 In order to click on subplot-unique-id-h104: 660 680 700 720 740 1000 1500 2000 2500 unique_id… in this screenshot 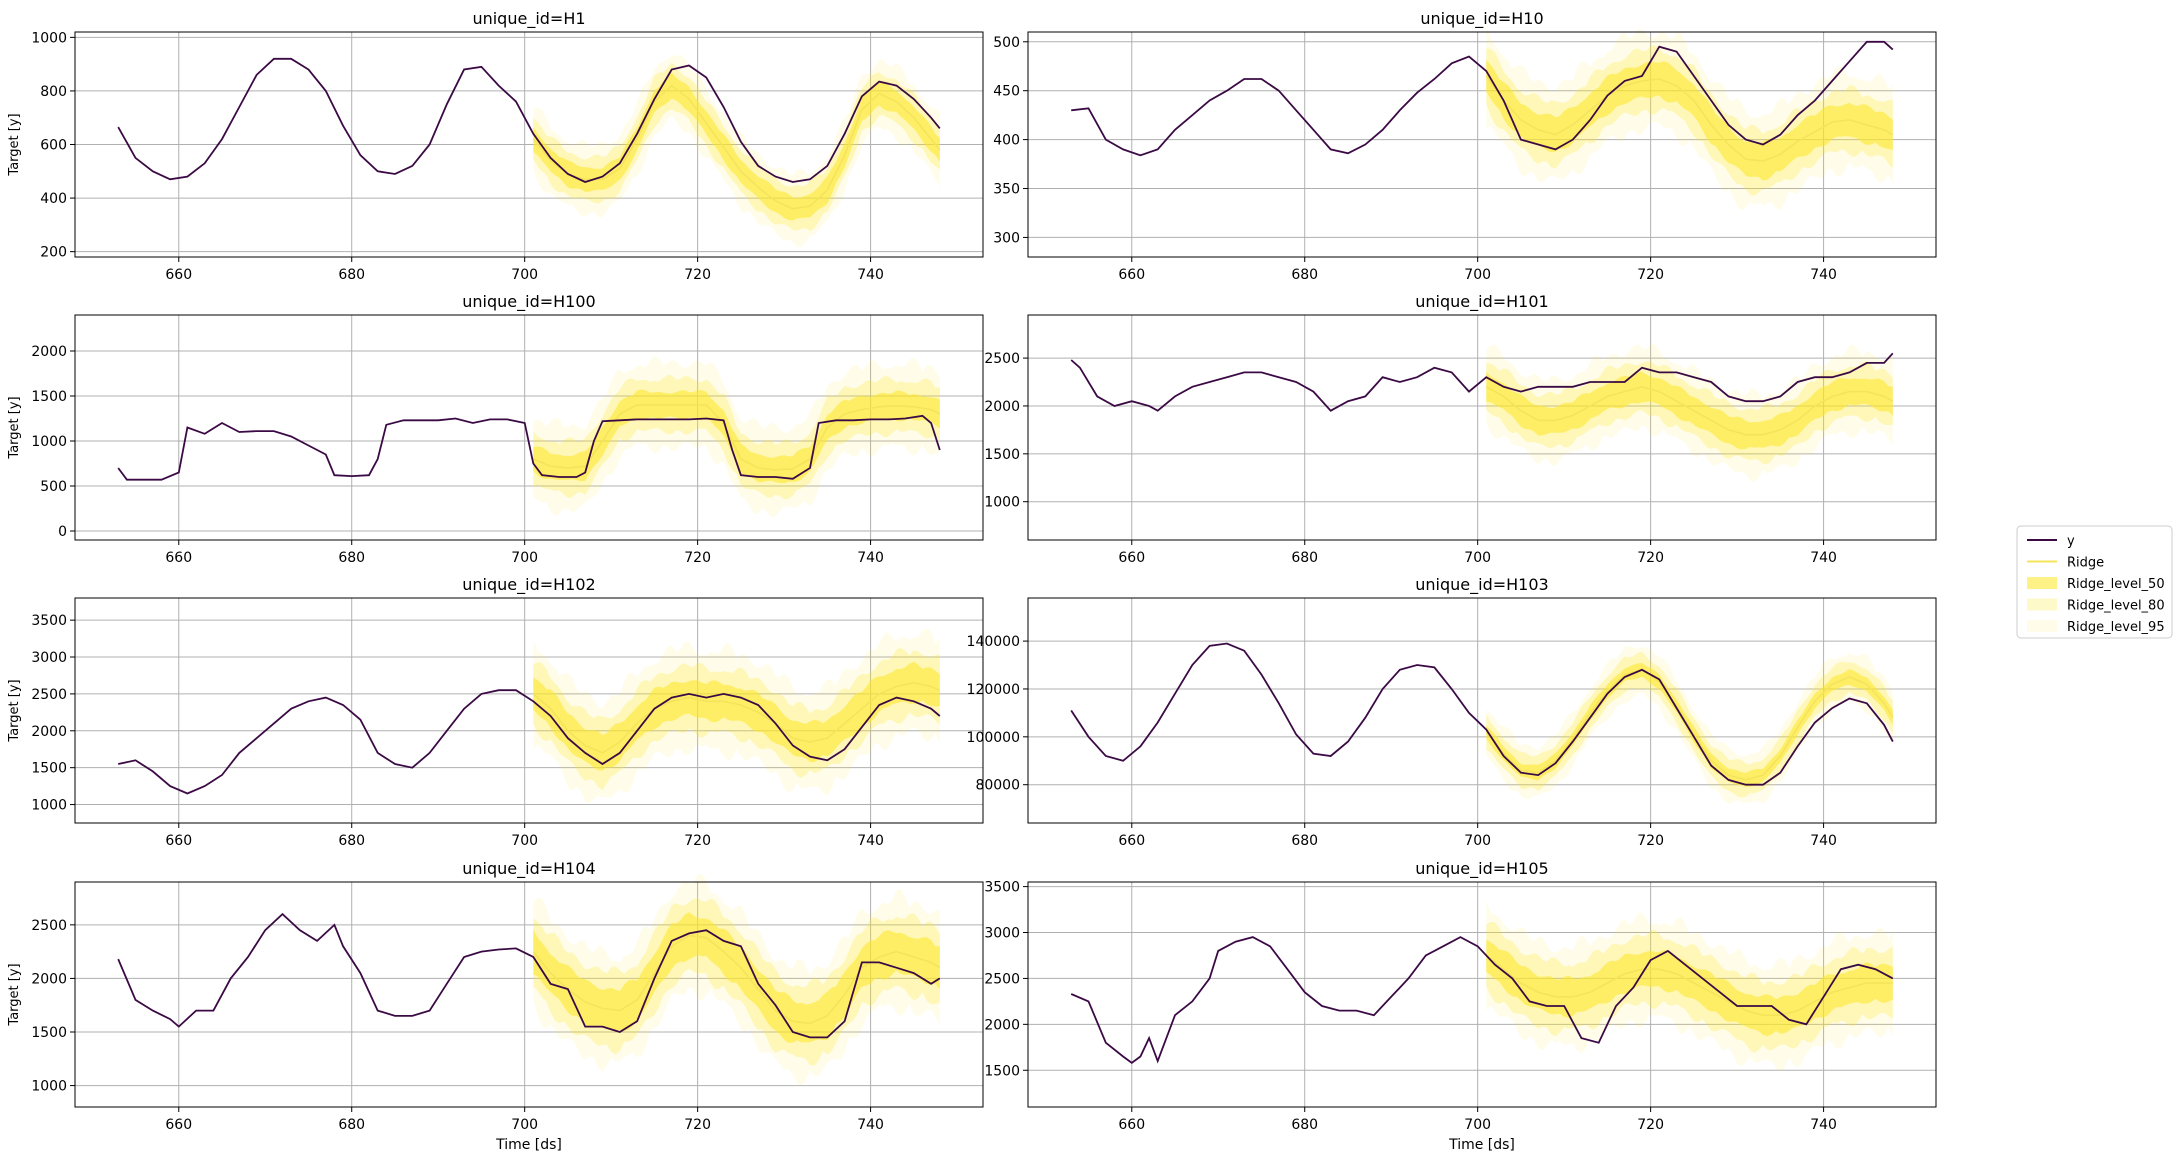, I will do `click(495, 1006)`.